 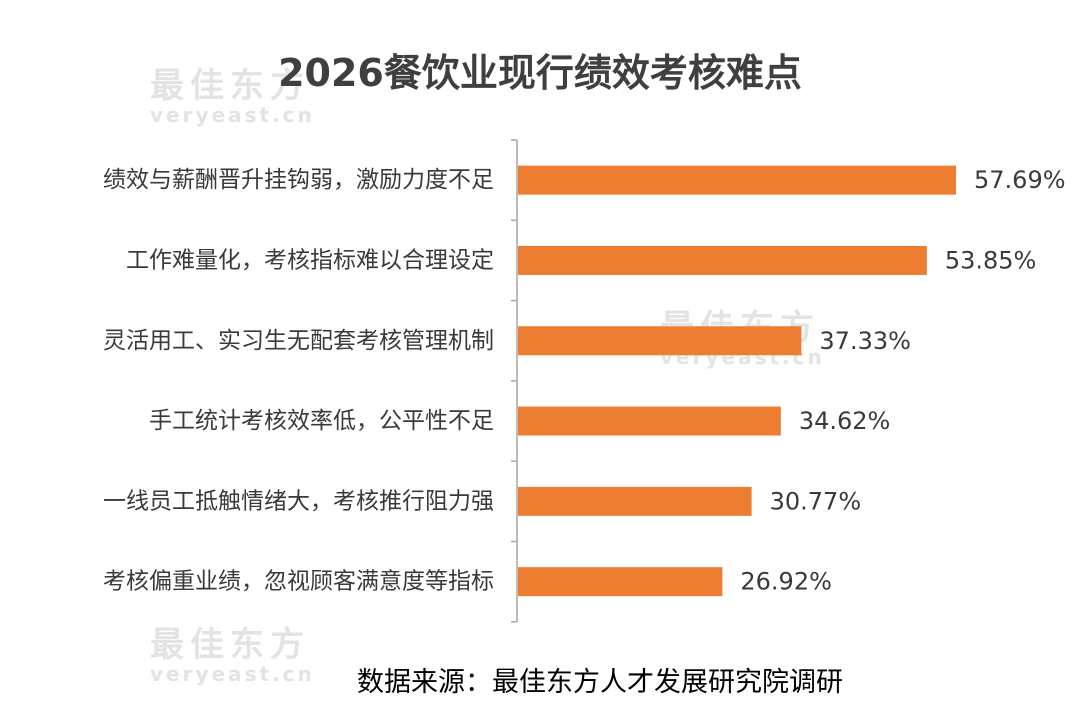 What do you see at coordinates (816, 501) in the screenshot?
I see `data-label: 30.77%` at bounding box center [816, 501].